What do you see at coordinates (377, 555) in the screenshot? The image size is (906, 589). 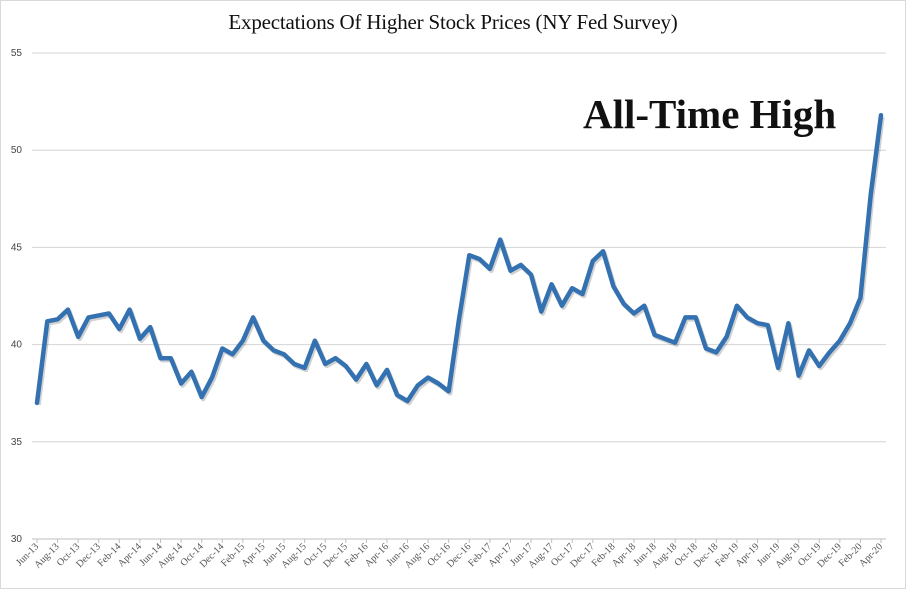 I see `x-tick-label: Apr-16` at bounding box center [377, 555].